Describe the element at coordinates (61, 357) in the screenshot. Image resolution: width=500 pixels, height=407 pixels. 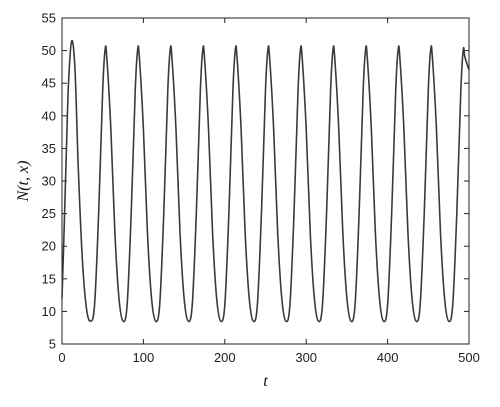
I see `x-tick-label-0: 0` at that location.